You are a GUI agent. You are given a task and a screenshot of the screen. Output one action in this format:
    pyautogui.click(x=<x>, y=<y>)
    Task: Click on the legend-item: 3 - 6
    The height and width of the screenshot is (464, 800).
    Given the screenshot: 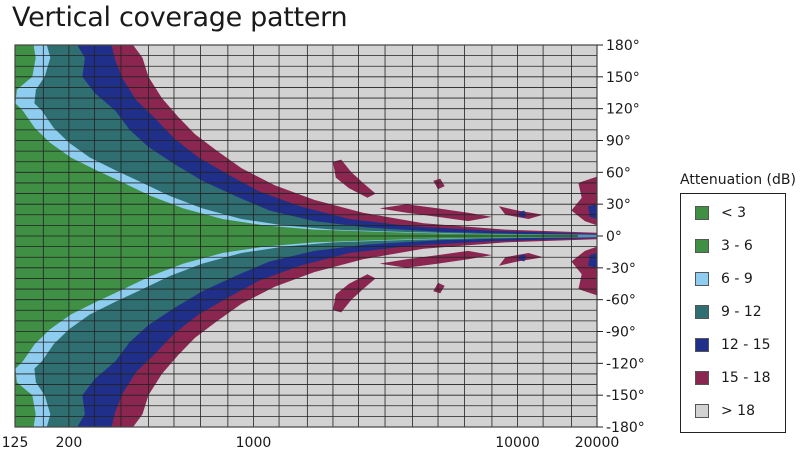 What is the action you would take?
    pyautogui.click(x=717, y=246)
    